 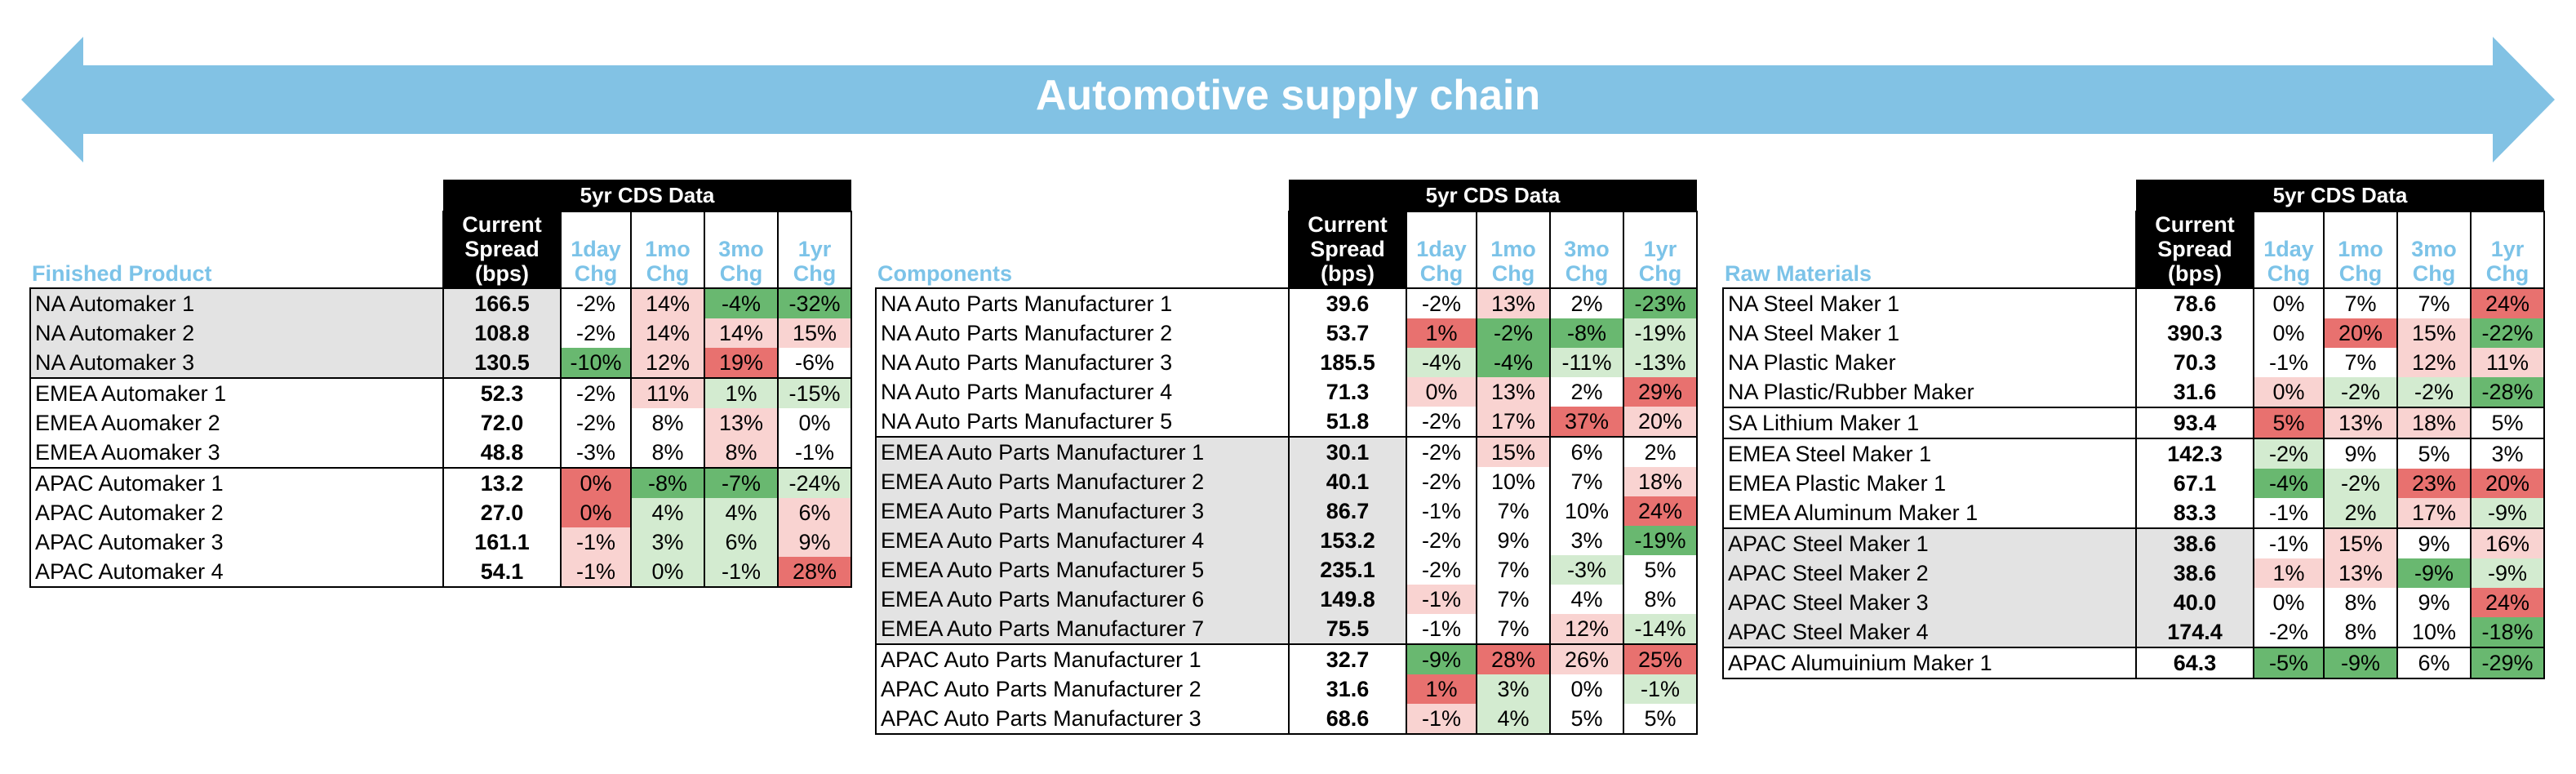 I want to click on banner-title: Automotive supply chain, so click(x=1288, y=95).